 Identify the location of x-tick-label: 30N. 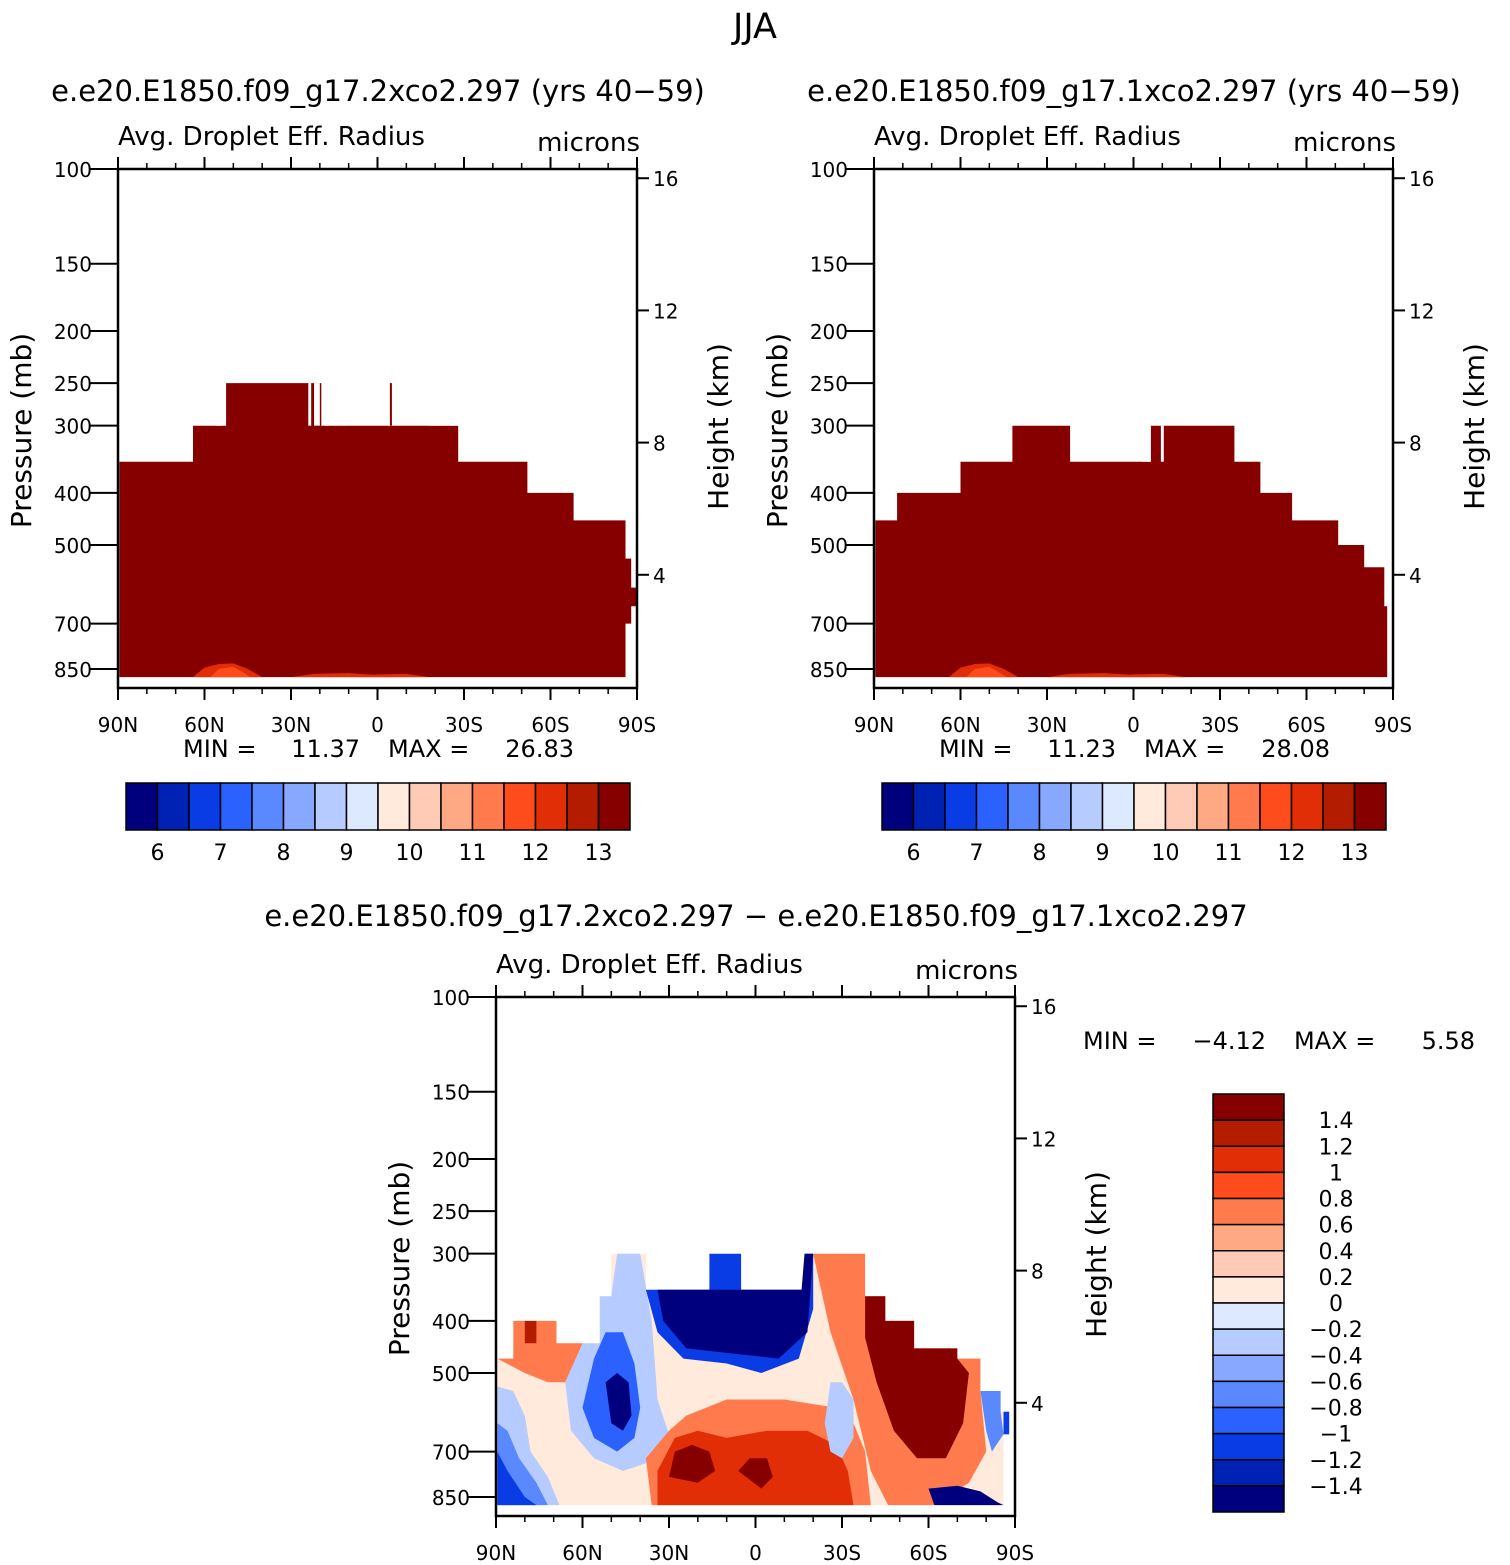
(1047, 725).